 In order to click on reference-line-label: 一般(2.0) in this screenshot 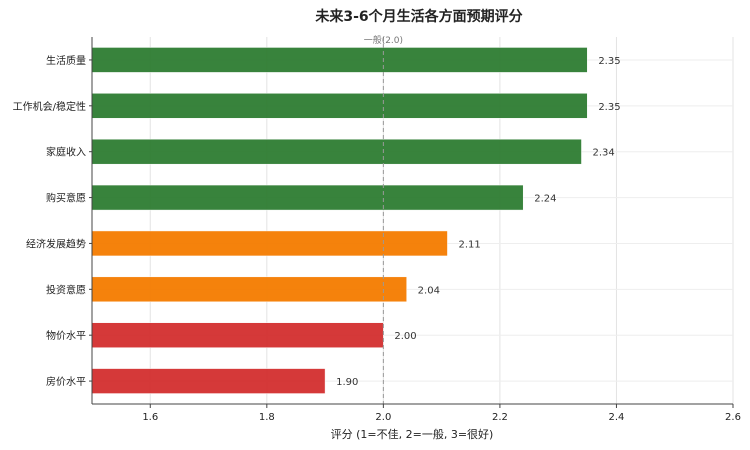, I will do `click(383, 40)`.